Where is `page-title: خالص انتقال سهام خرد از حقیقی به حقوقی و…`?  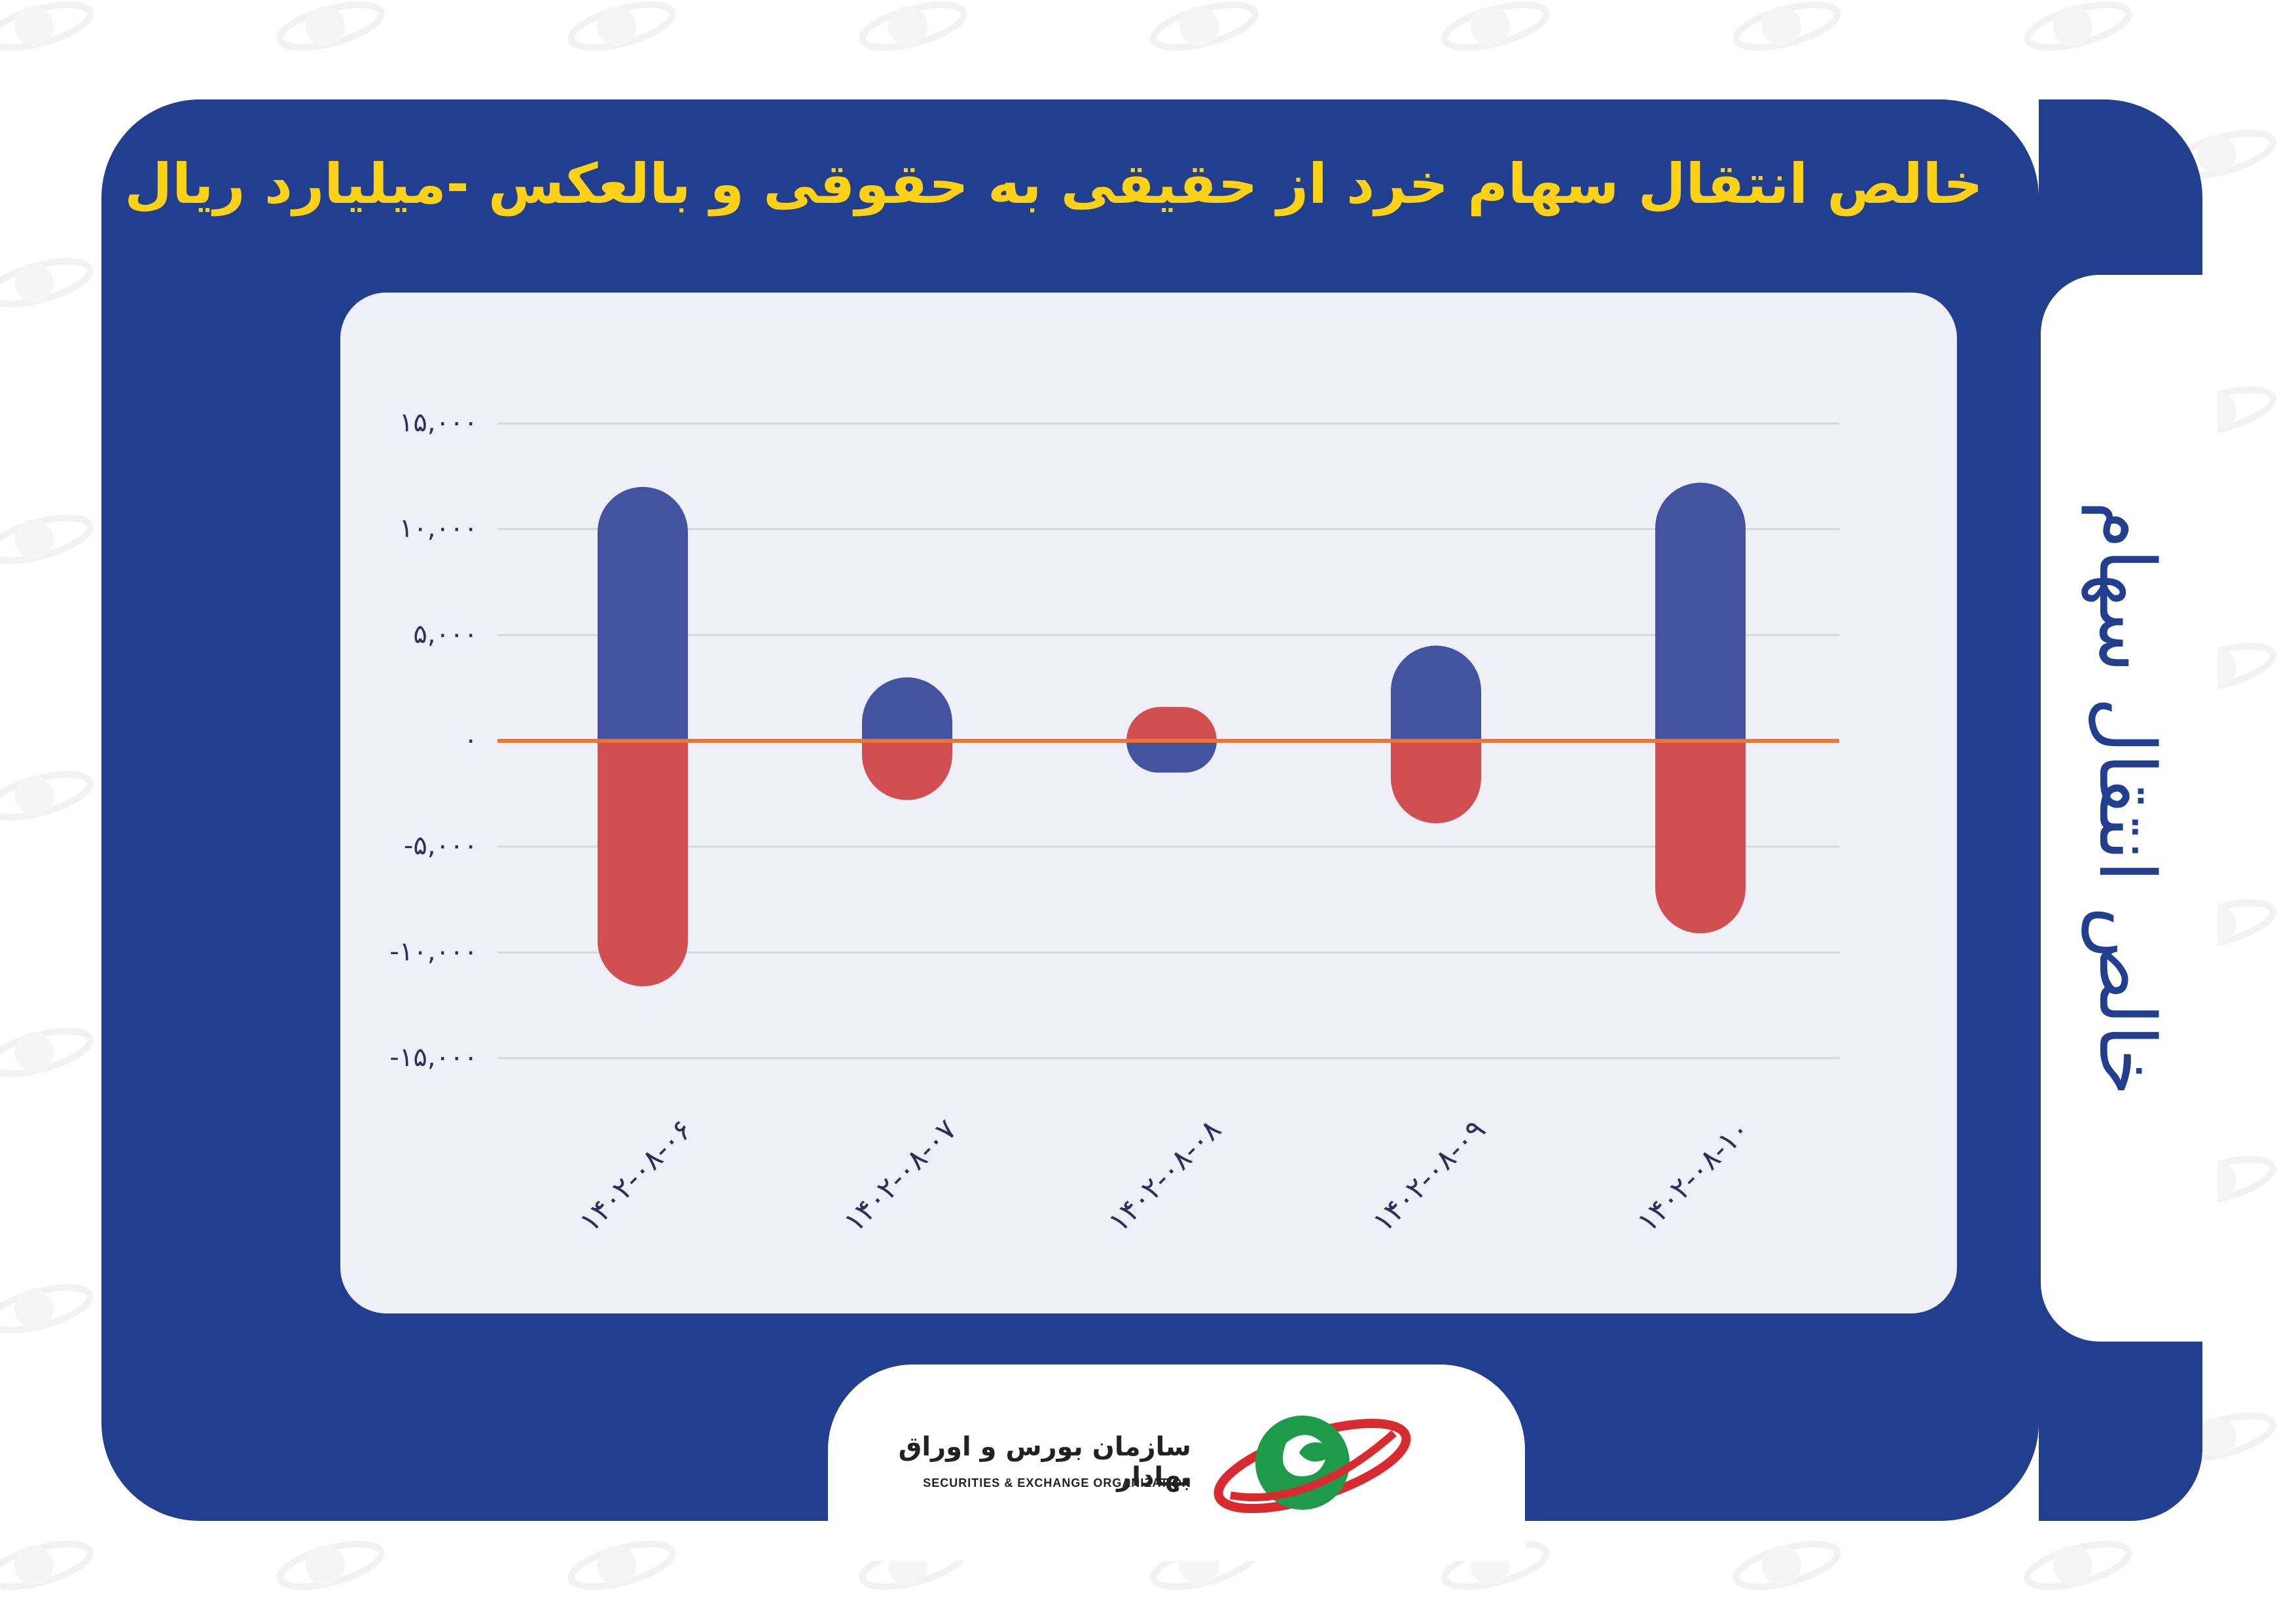
page-title: خالص انتقال سهام خرد از حقیقی به حقوقی و… is located at coordinates (1053, 184).